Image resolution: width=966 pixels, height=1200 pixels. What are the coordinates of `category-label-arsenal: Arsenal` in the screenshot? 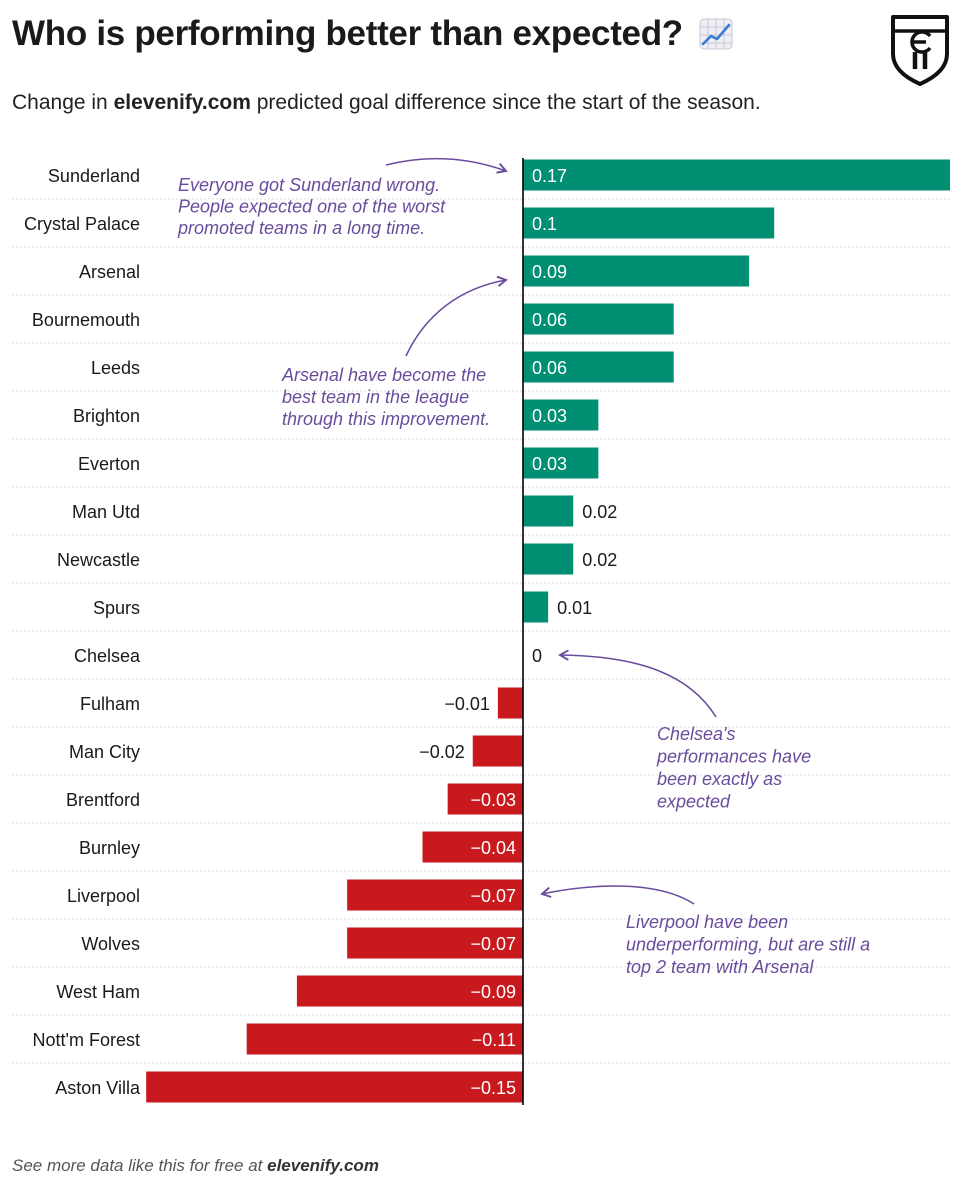 It's located at (109, 272).